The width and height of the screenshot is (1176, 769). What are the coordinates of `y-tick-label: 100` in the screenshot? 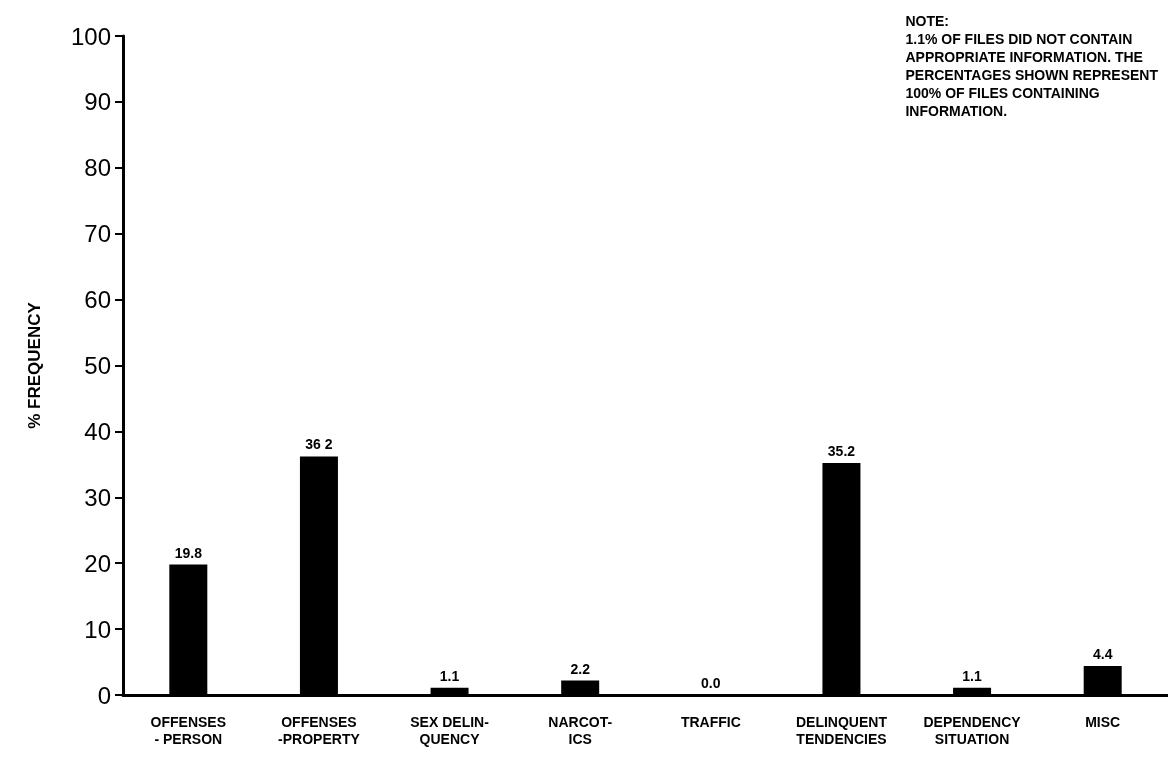 It's located at (90, 36).